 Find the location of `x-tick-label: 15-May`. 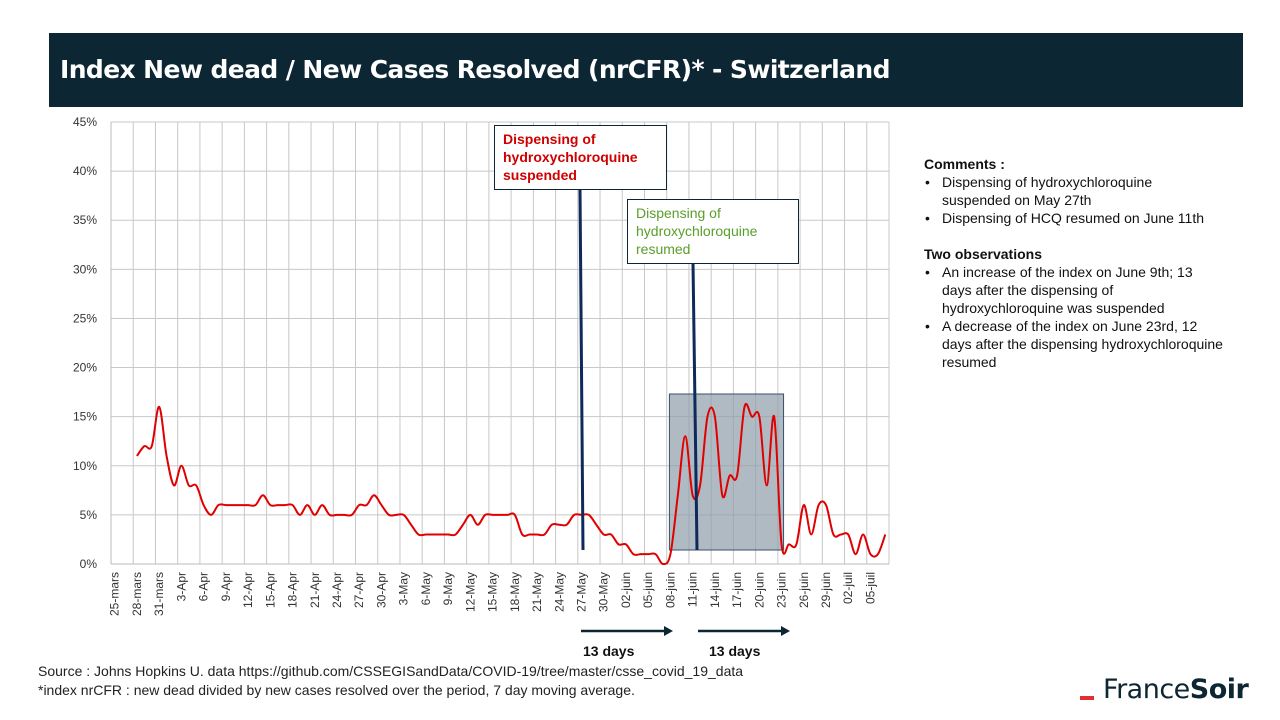

x-tick-label: 15-May is located at coordinates (493, 592).